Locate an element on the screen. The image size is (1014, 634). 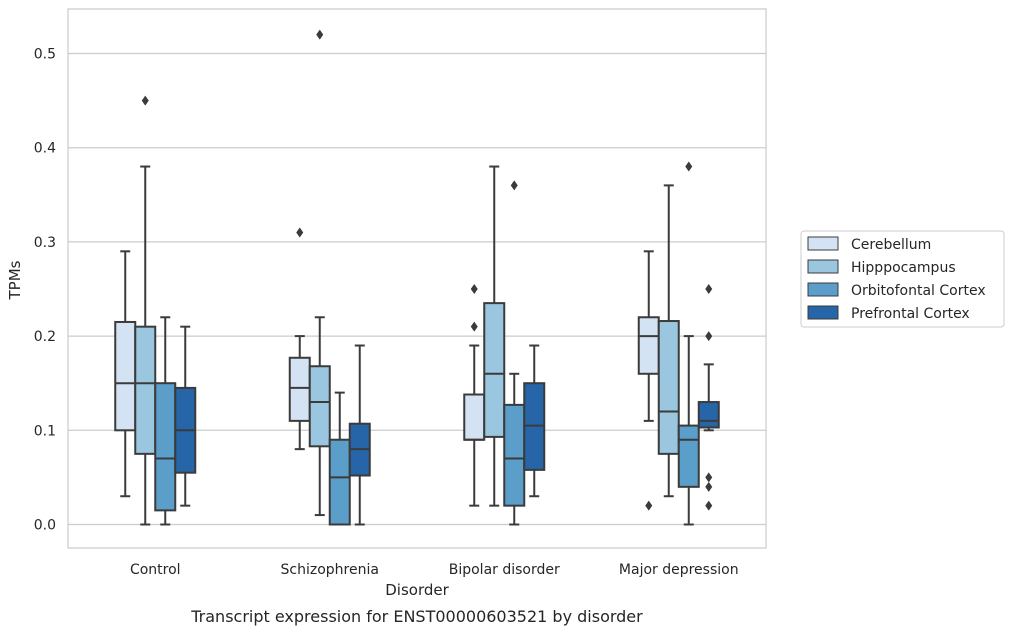
y-tick-label: 0.5 is located at coordinates (45, 55).